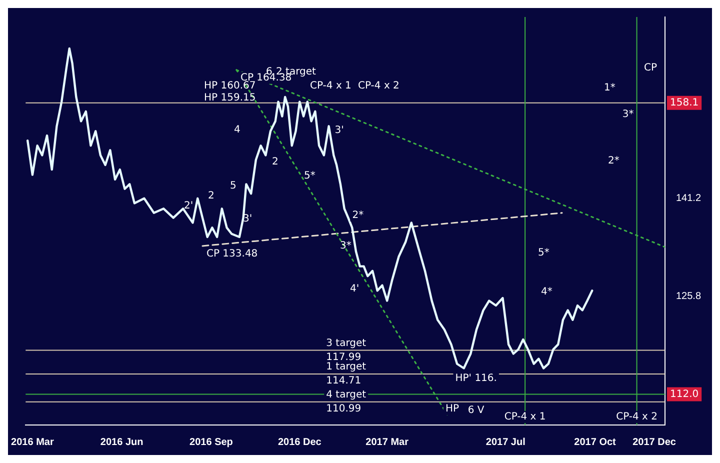 This screenshot has height=463, width=720. I want to click on x-tick-label: 2016 Mar, so click(32, 442).